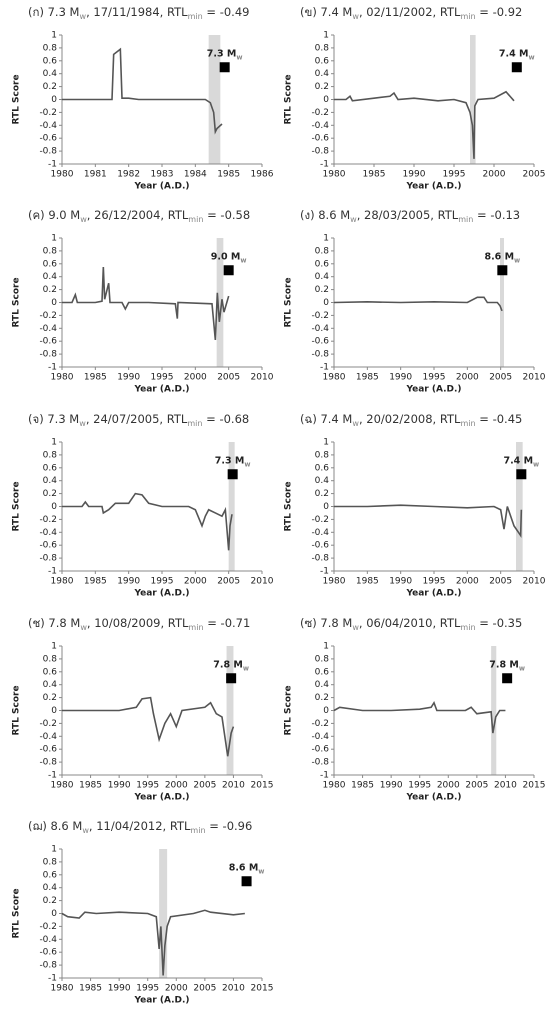  I want to click on panel-title-part: = -0.58, so click(226, 215).